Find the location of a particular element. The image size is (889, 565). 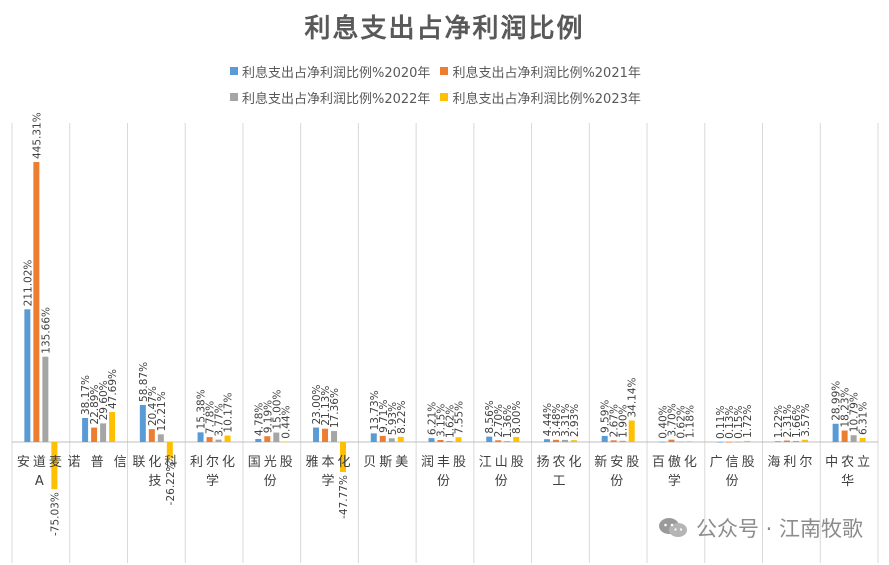

data-label: 47.69% is located at coordinates (113, 389).